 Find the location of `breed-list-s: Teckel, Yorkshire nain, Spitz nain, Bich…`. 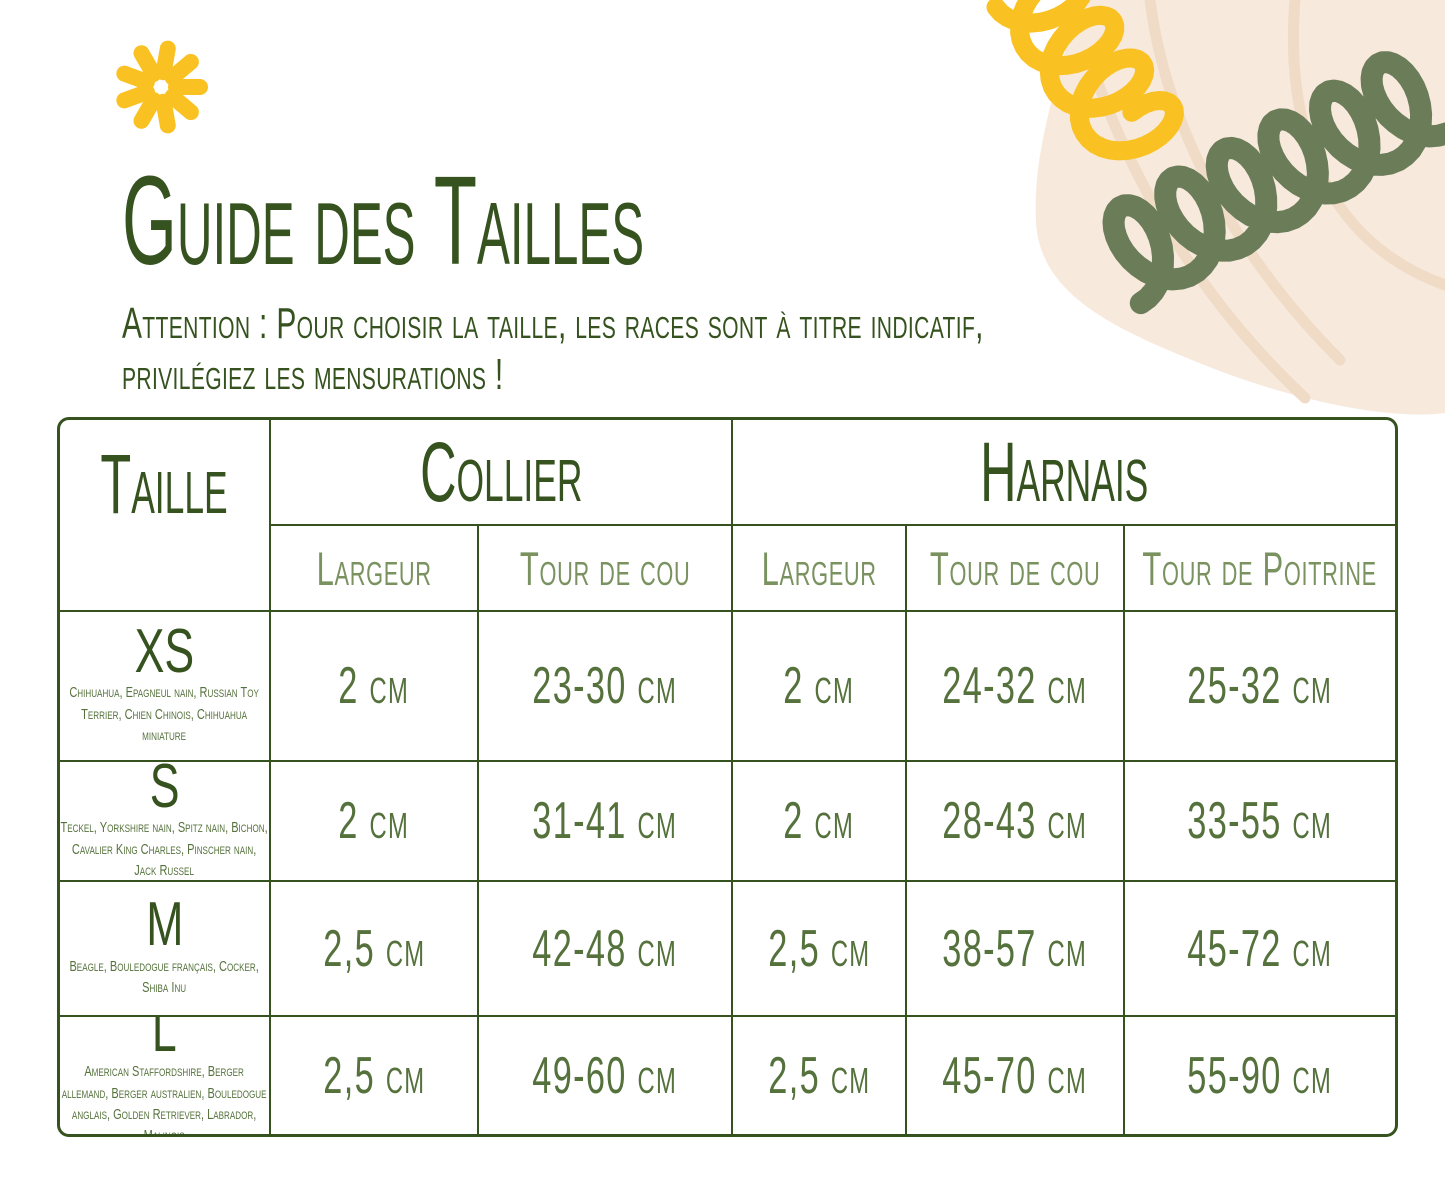

breed-list-s: Teckel, Yorkshire nain, Spitz nain, Bich… is located at coordinates (164, 849).